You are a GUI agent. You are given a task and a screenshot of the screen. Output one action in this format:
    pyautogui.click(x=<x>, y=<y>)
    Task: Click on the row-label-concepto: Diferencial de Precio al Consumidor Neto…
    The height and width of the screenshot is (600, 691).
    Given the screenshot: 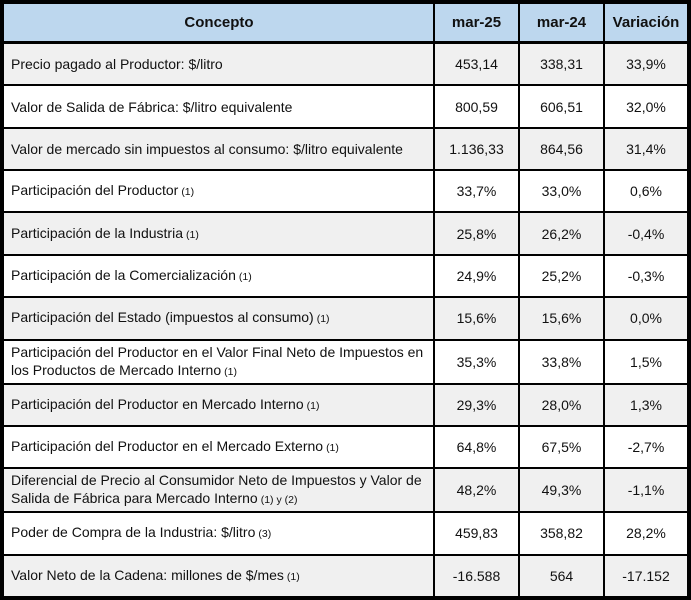 What is the action you would take?
    pyautogui.click(x=219, y=490)
    